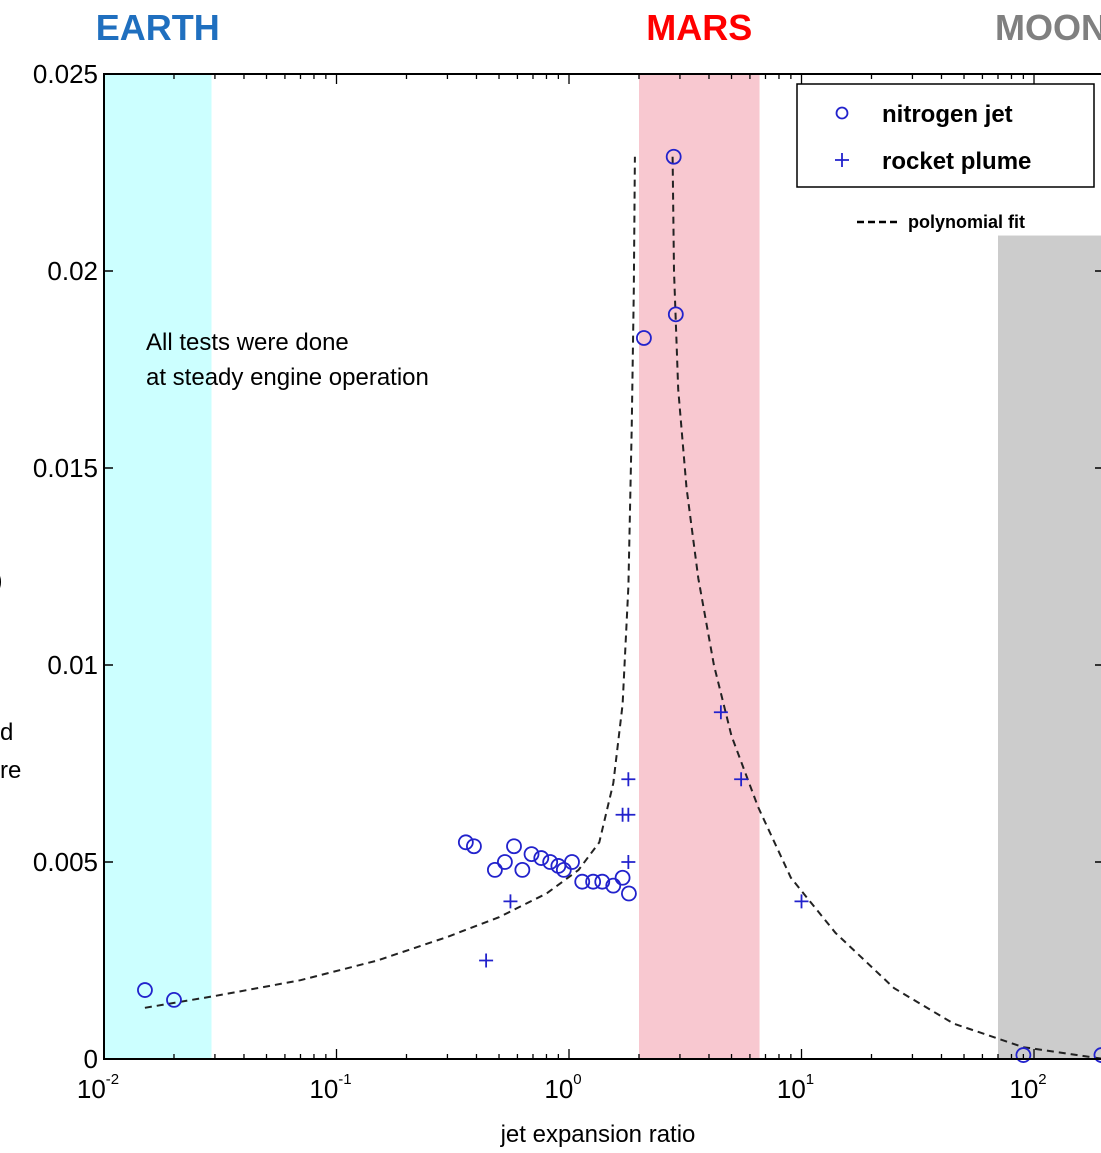 The width and height of the screenshot is (1101, 1153). Describe the element at coordinates (247, 342) in the screenshot. I see `annotation-line-1: All tests were done` at that location.